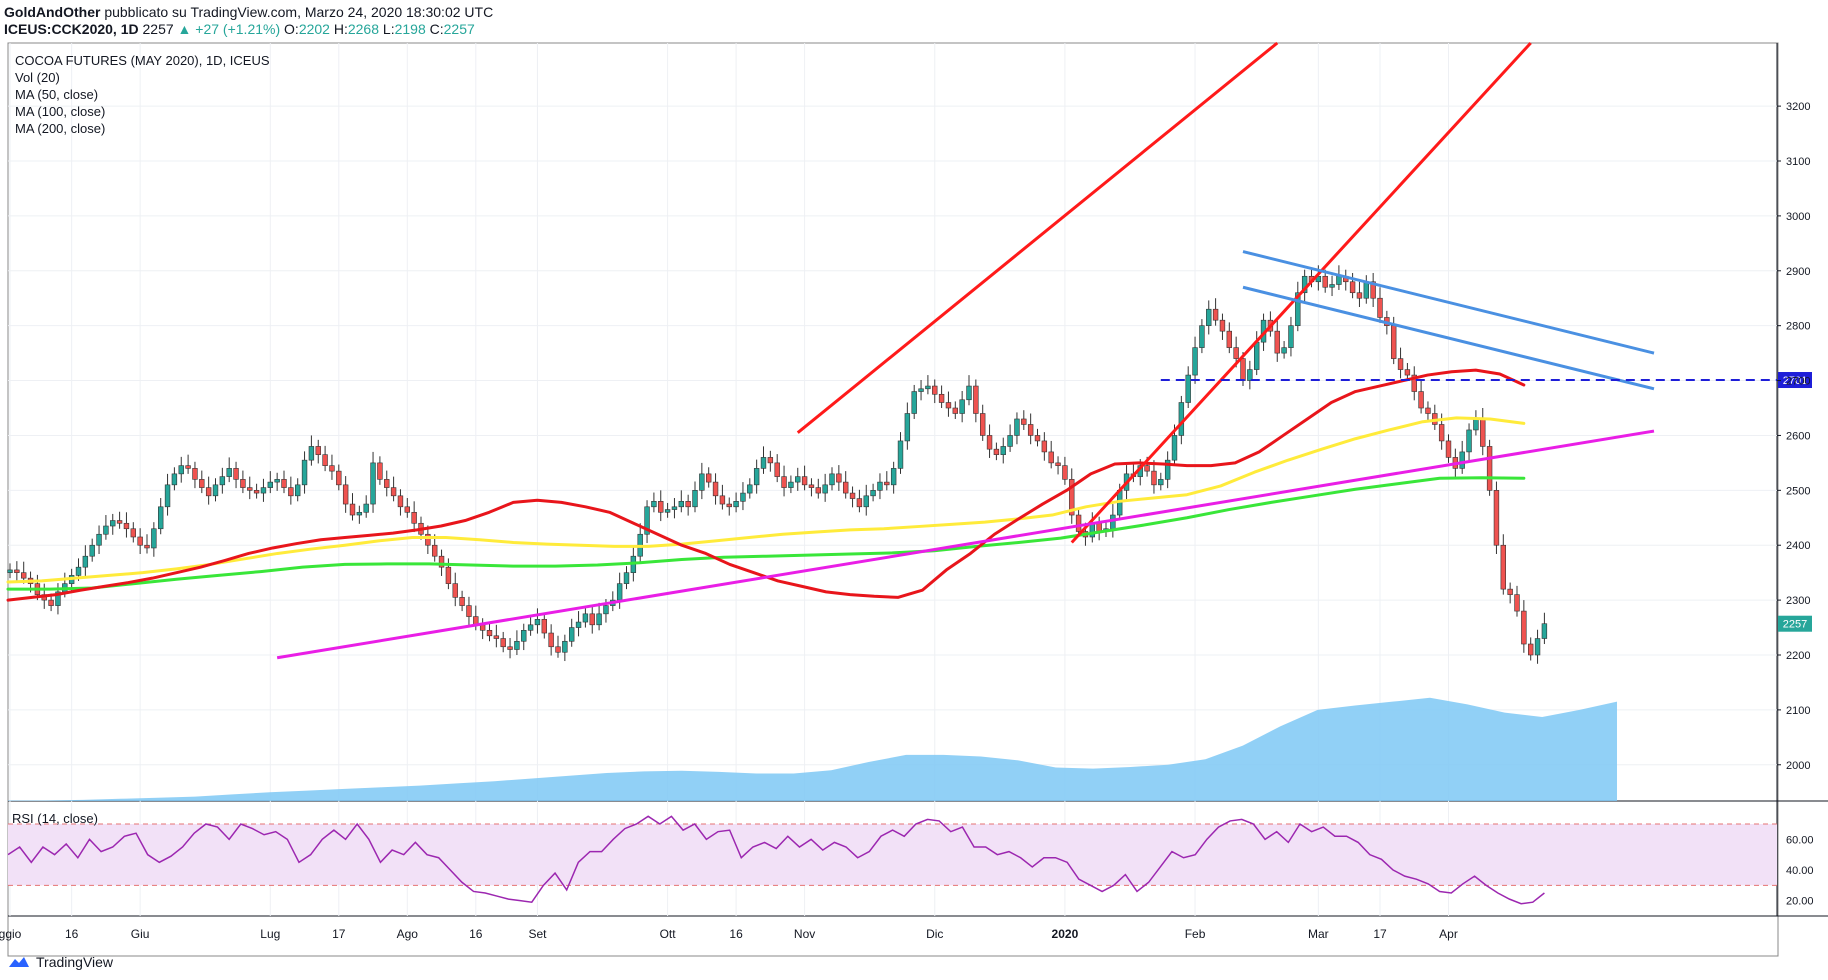 The image size is (1828, 980). What do you see at coordinates (736, 934) in the screenshot?
I see `x-tick-label: 16` at bounding box center [736, 934].